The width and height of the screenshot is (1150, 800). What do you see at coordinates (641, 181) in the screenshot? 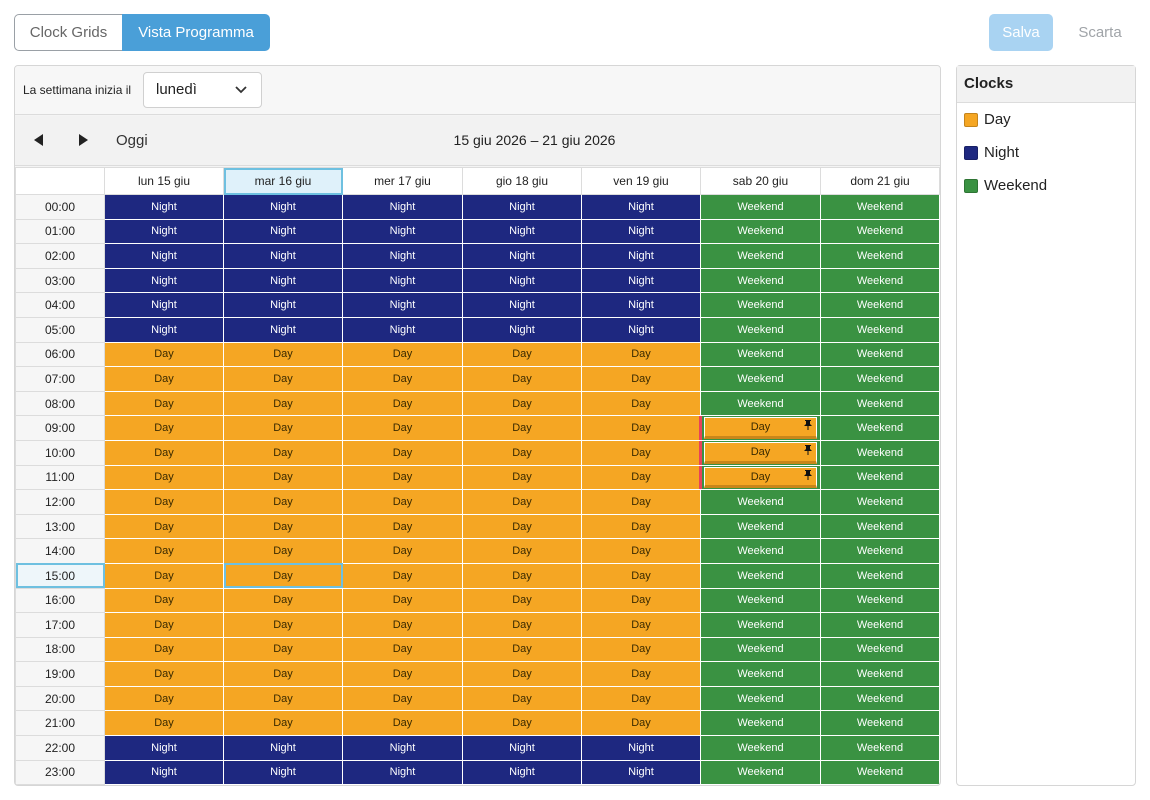
I see `day-header: ven 19 giu` at bounding box center [641, 181].